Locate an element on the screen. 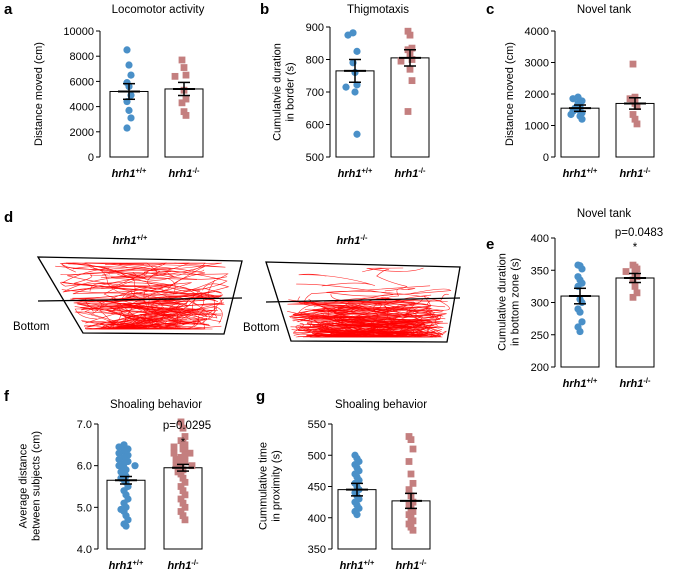 The image size is (676, 577). y-axis-label: Cumulative durationin bottom zone (s) is located at coordinates (508, 302).